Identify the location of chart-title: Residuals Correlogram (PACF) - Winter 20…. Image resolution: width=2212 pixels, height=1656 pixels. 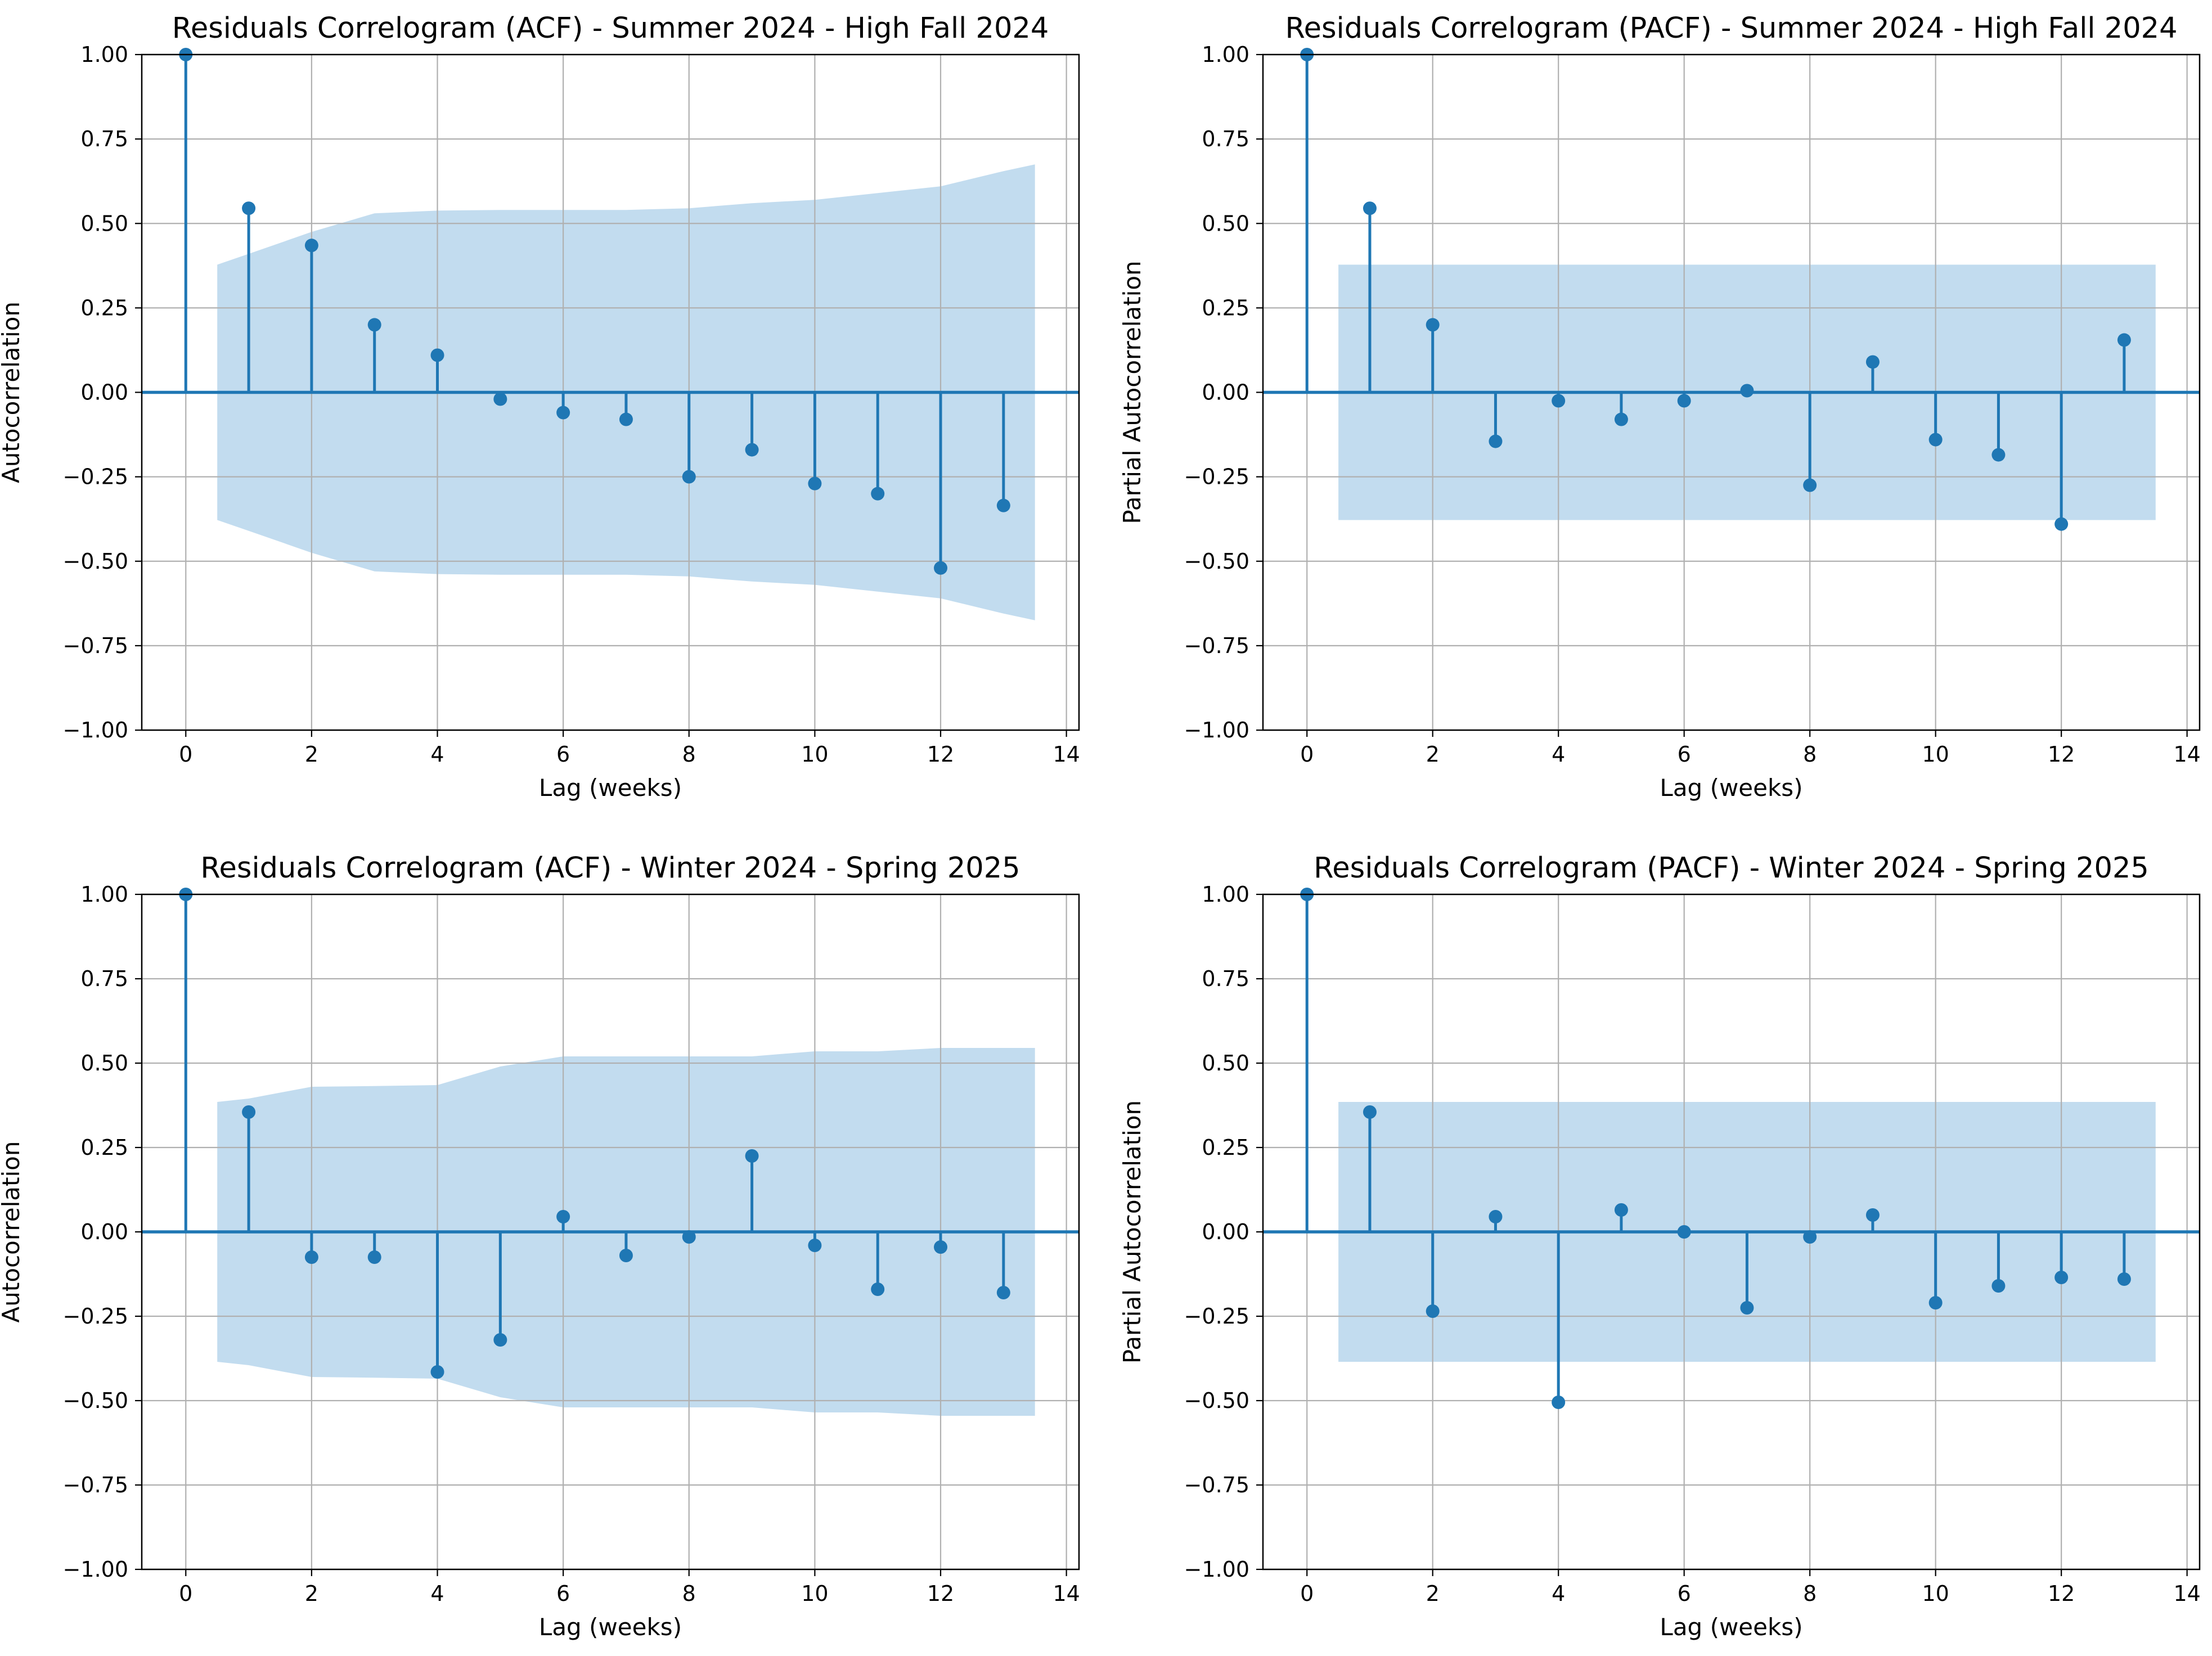
(1731, 868).